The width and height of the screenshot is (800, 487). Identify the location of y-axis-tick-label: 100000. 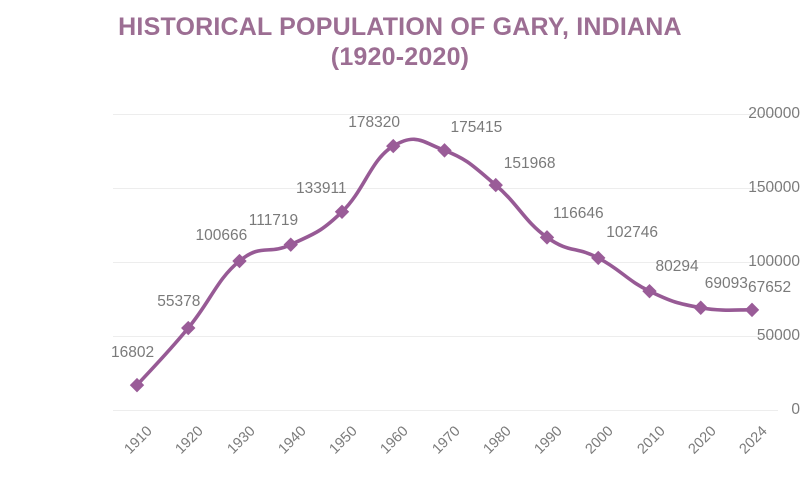
(774, 261).